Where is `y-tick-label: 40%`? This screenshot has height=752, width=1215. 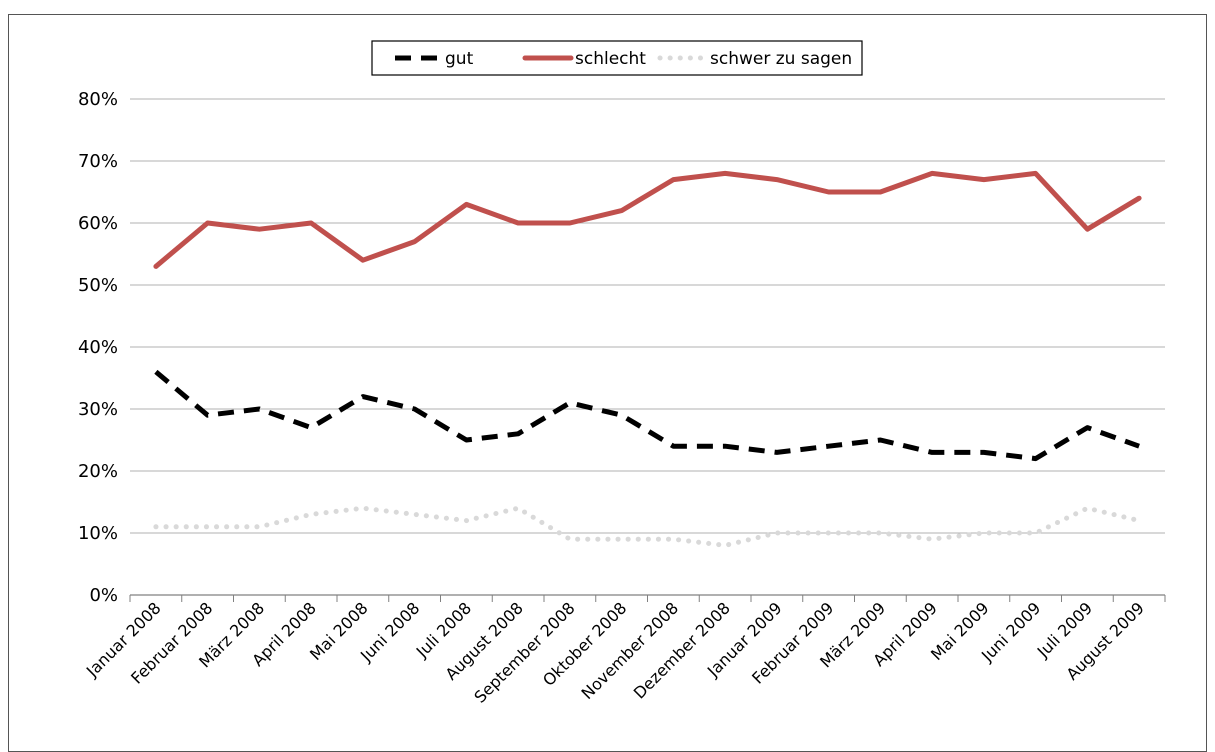
y-tick-label: 40% is located at coordinates (98, 347).